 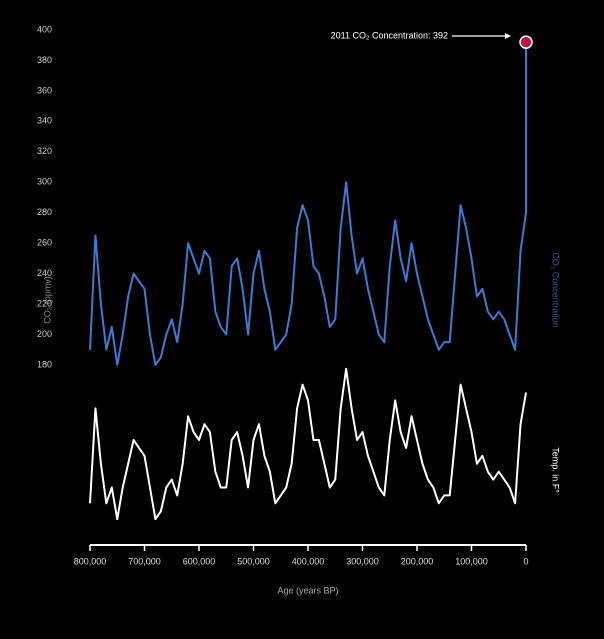 I want to click on x-tick-label: 300,000, so click(x=362, y=561).